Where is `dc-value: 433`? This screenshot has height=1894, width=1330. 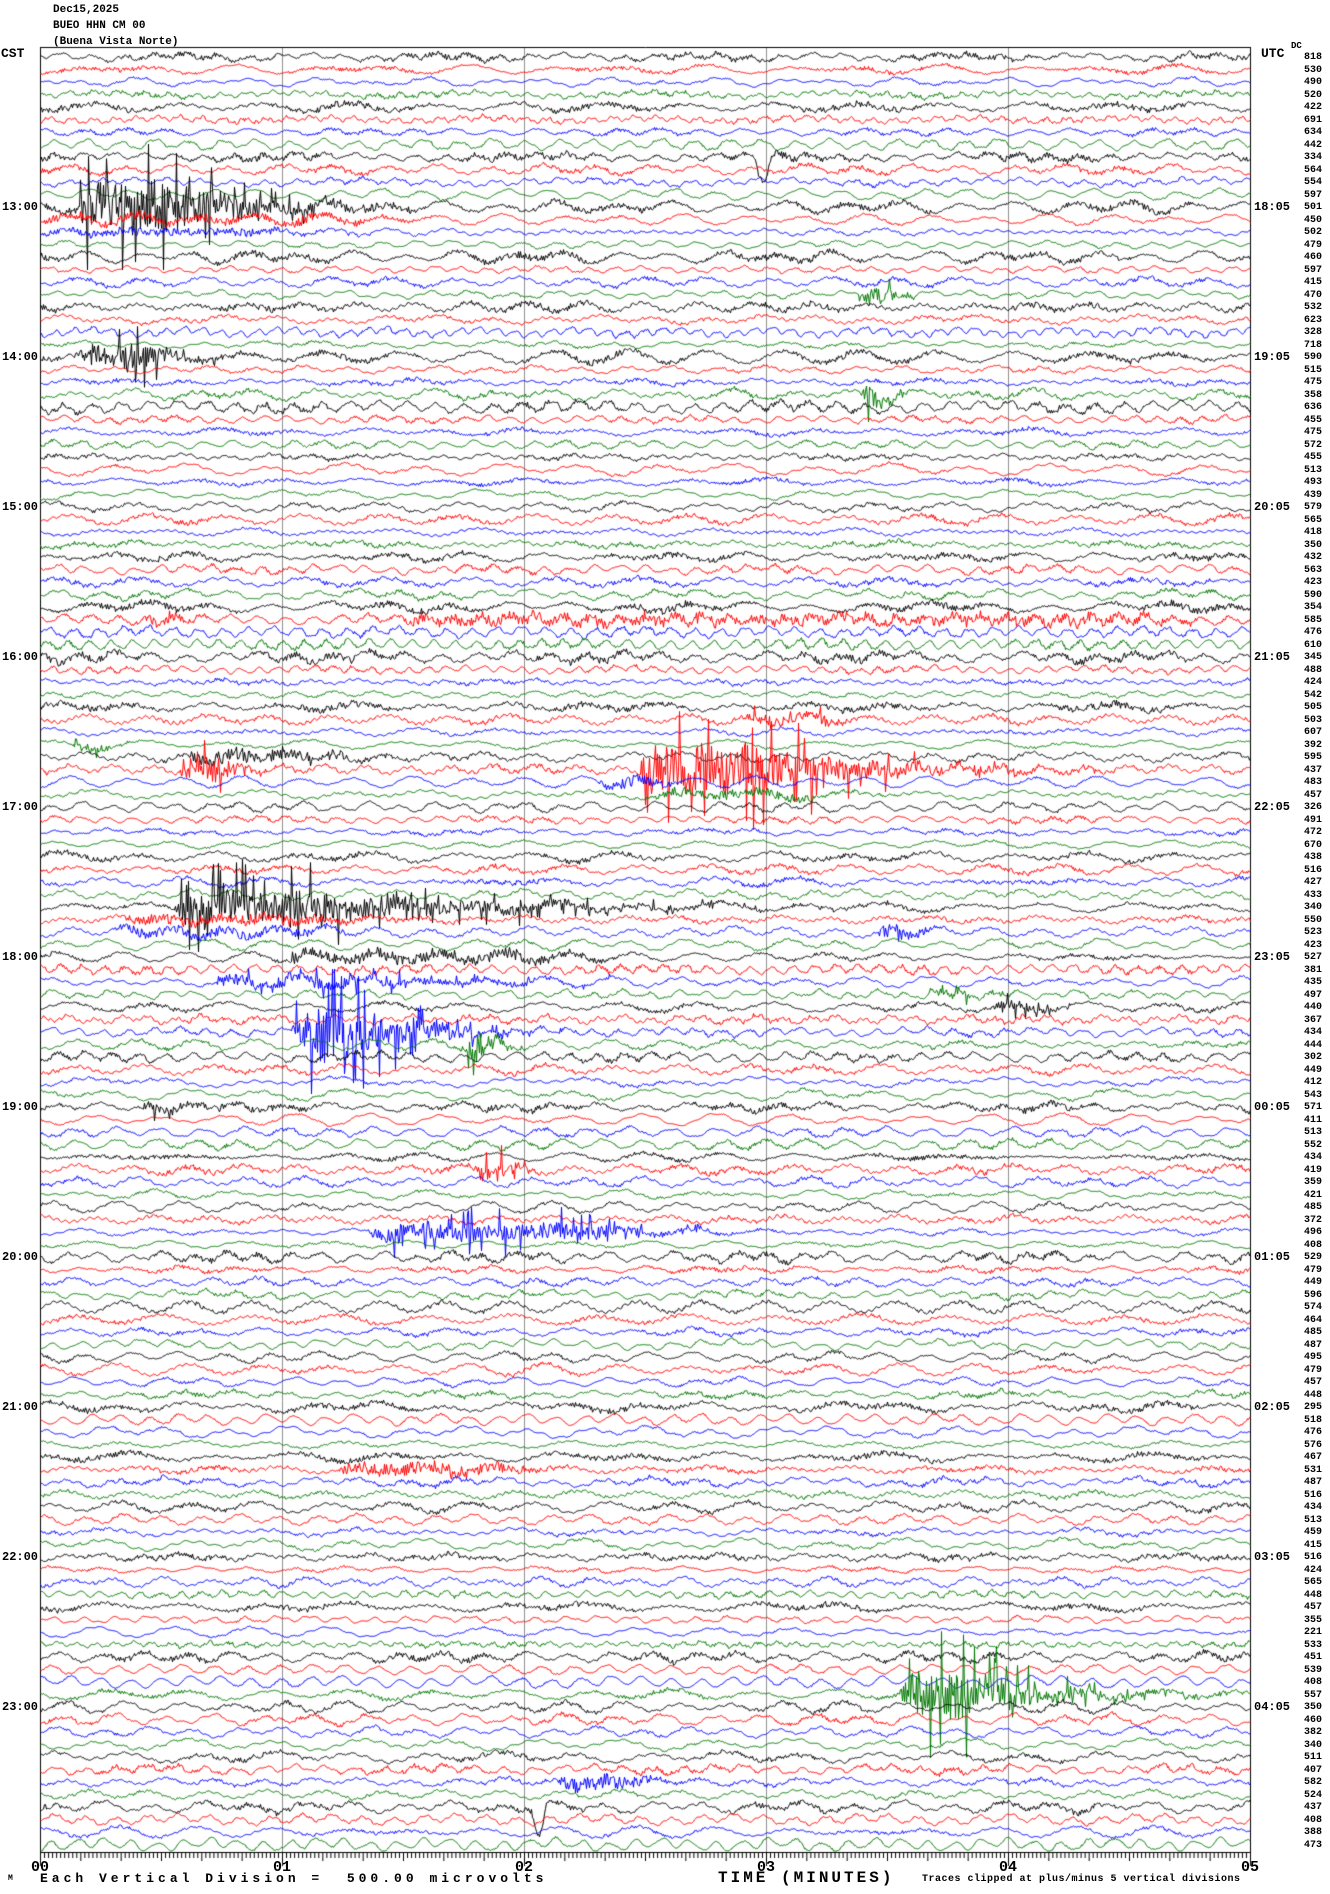
dc-value: 433 is located at coordinates (1312, 895).